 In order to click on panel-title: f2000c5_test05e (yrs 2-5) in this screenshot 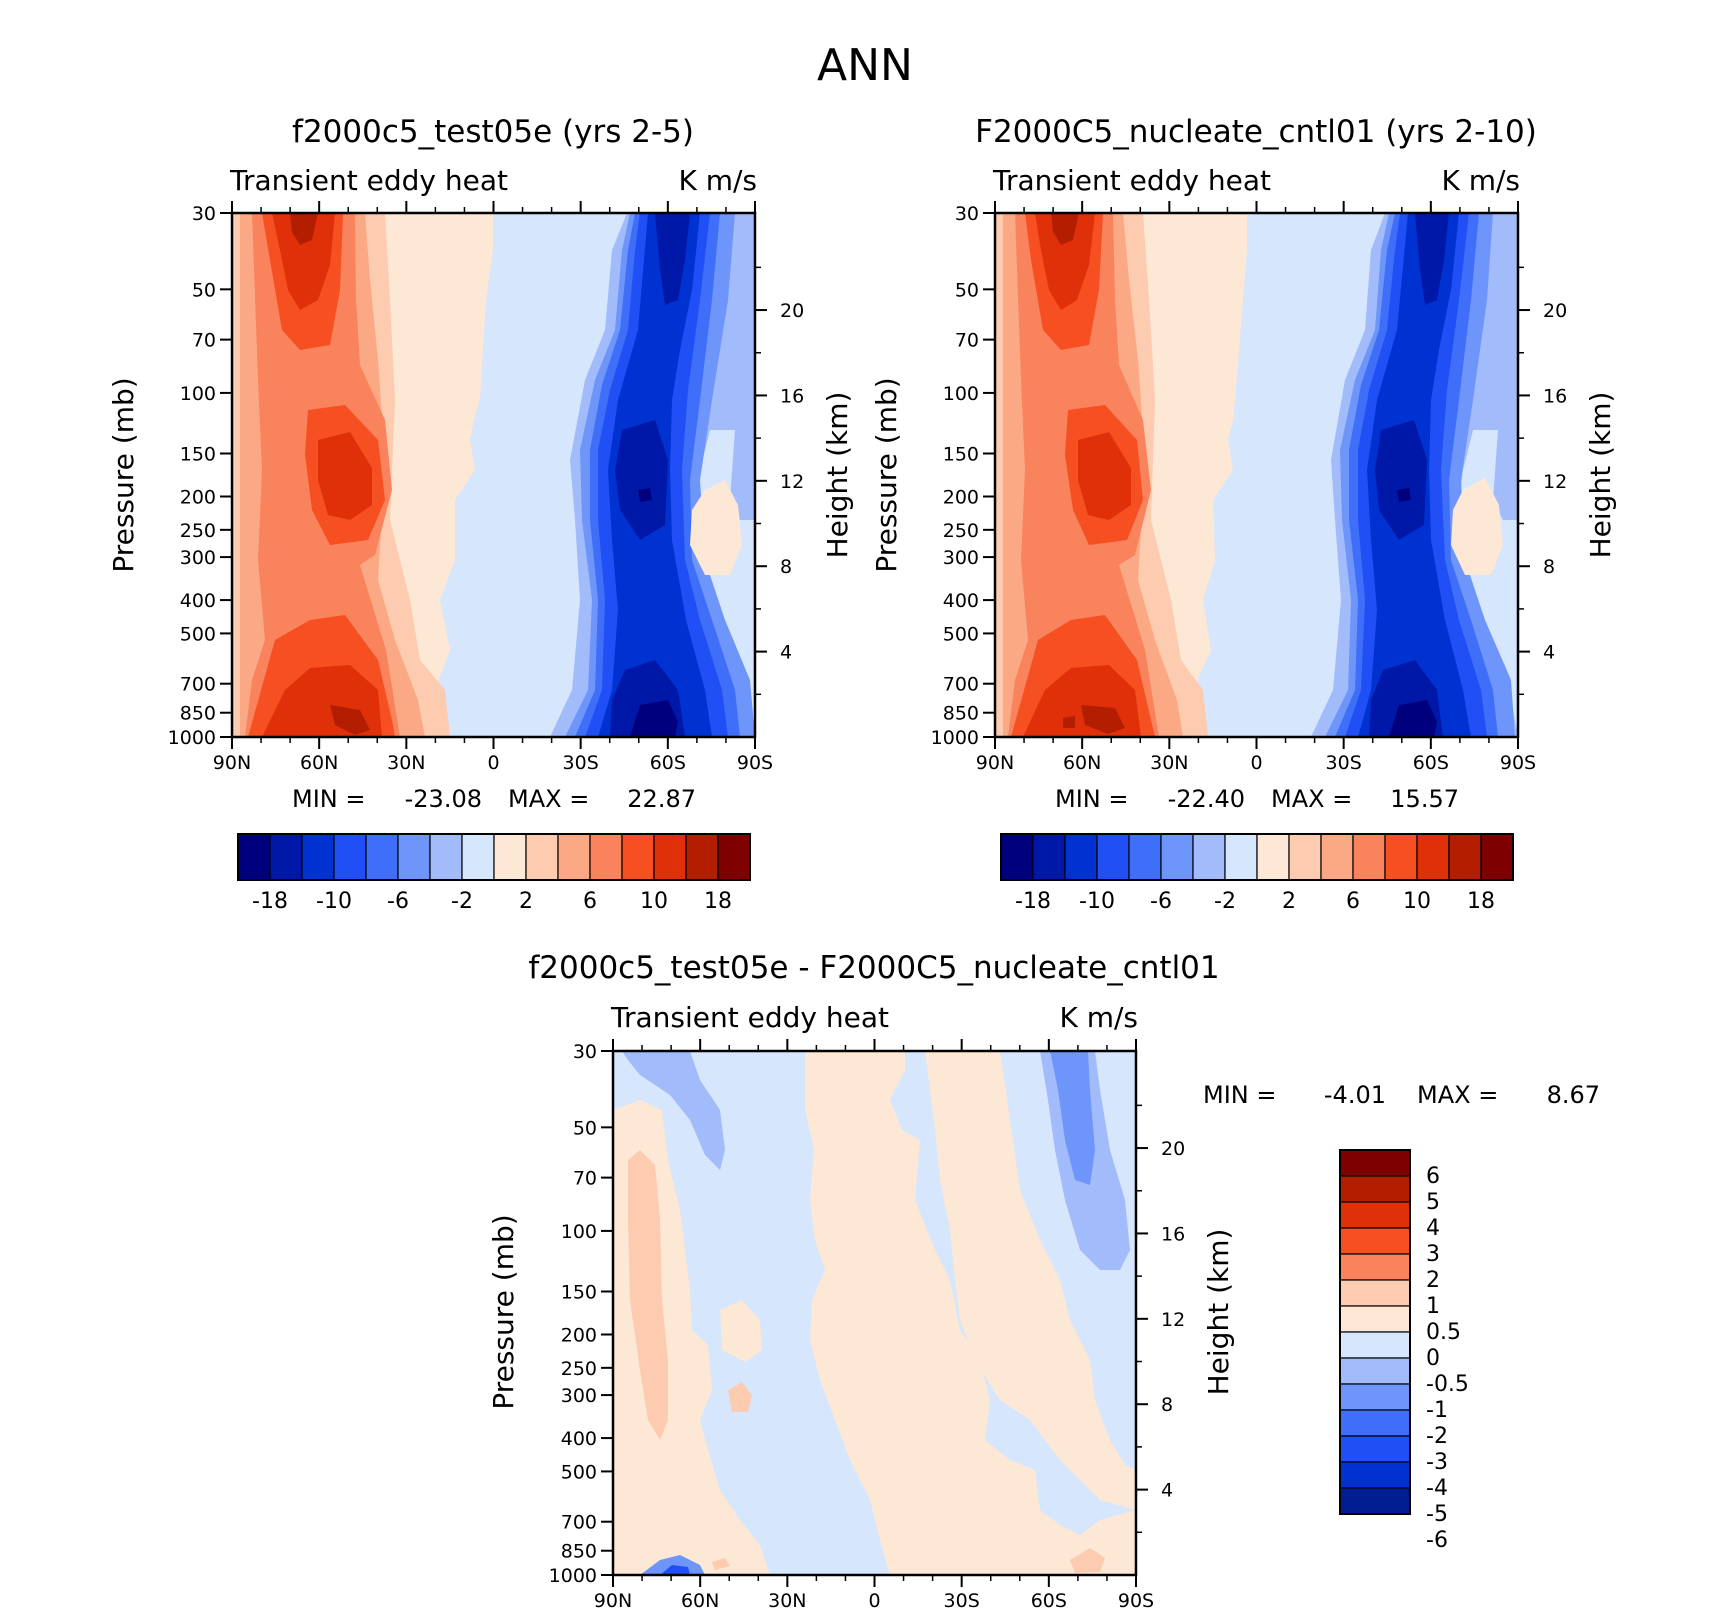, I will do `click(493, 132)`.